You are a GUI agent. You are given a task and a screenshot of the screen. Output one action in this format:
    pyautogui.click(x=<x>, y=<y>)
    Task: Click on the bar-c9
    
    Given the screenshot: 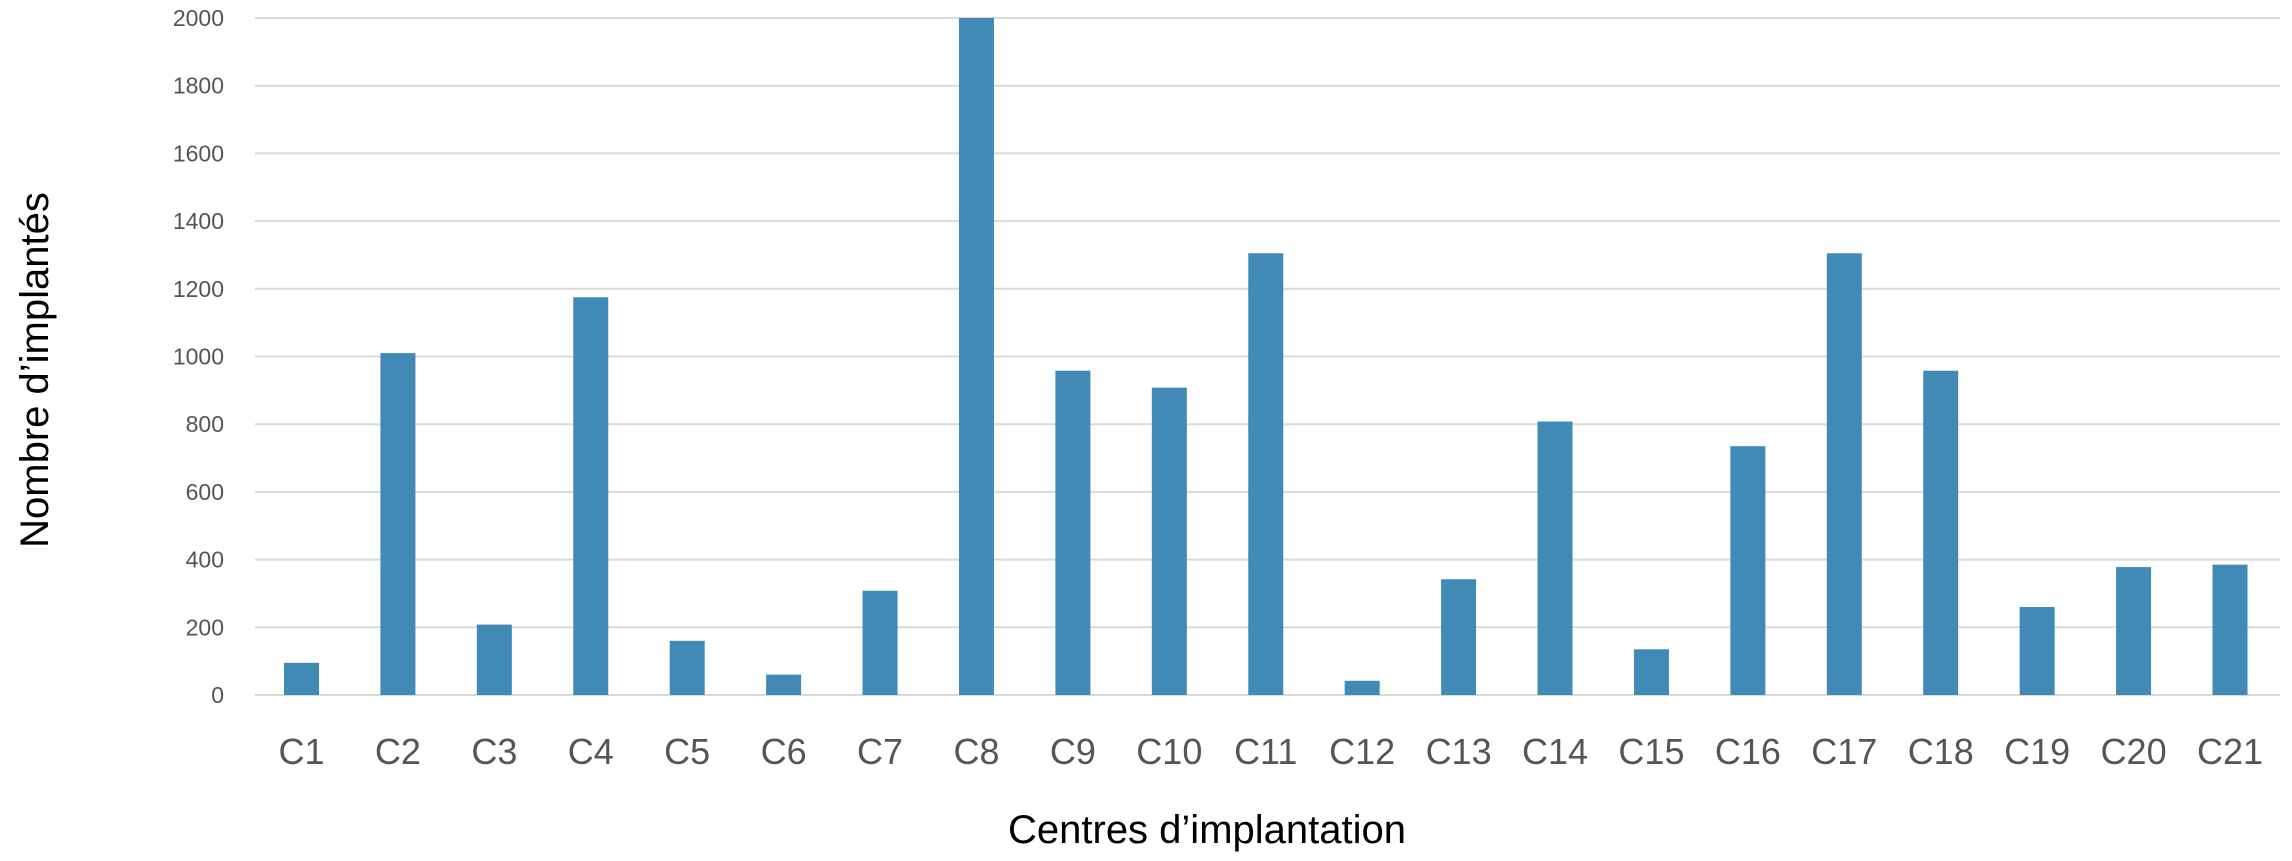 What is the action you would take?
    pyautogui.click(x=1073, y=532)
    